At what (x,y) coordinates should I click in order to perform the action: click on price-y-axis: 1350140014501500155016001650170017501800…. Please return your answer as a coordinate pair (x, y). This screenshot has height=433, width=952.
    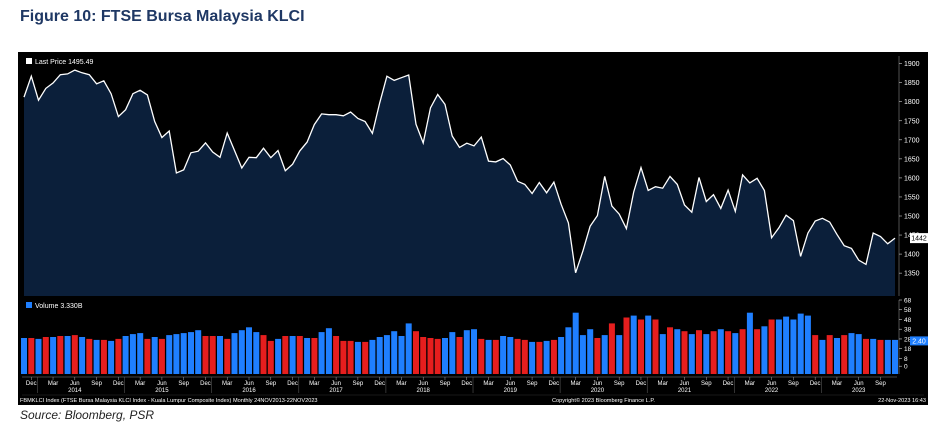
    Looking at the image, I should click on (909, 176).